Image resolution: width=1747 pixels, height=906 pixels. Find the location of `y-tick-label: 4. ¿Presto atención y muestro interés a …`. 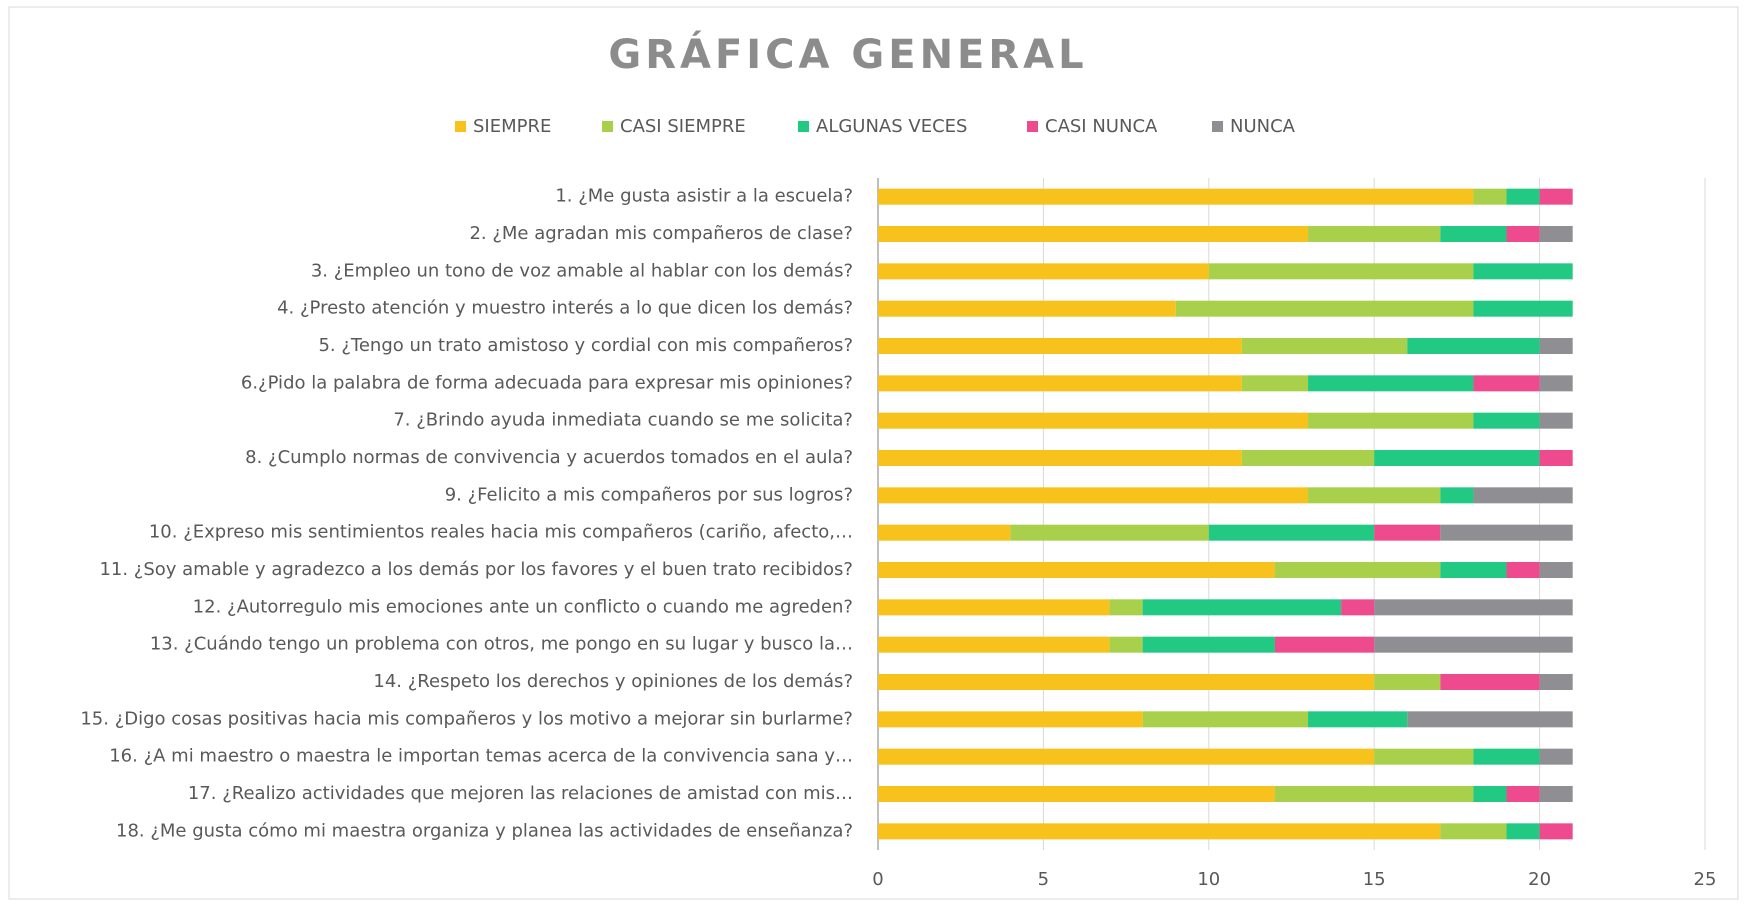

y-tick-label: 4. ¿Presto atención y muestro interés a … is located at coordinates (565, 308).